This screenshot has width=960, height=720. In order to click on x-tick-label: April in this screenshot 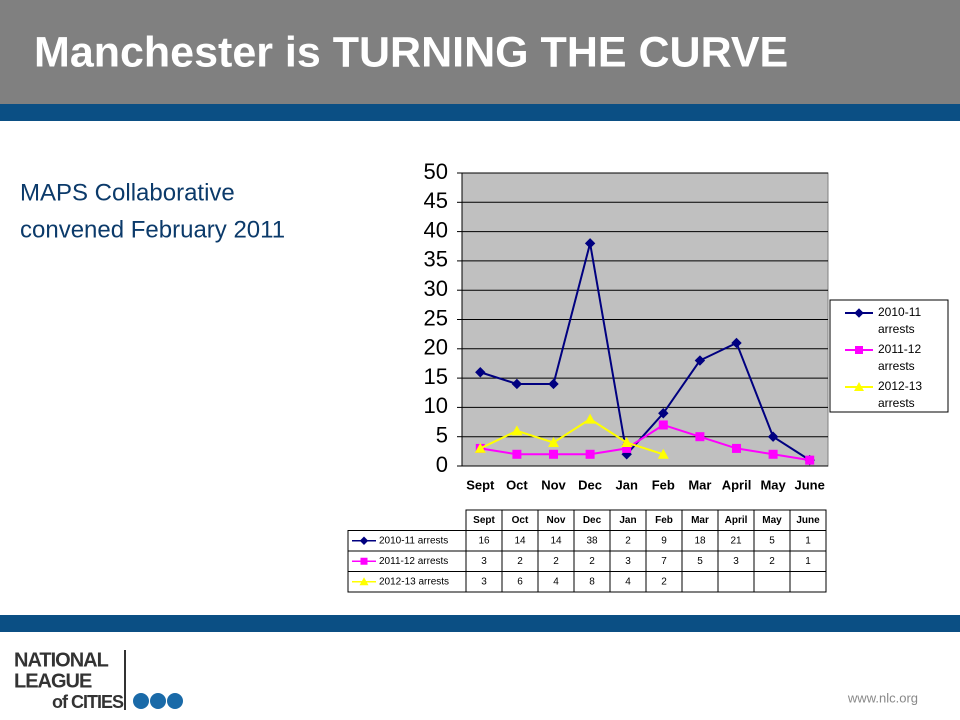, I will do `click(737, 484)`.